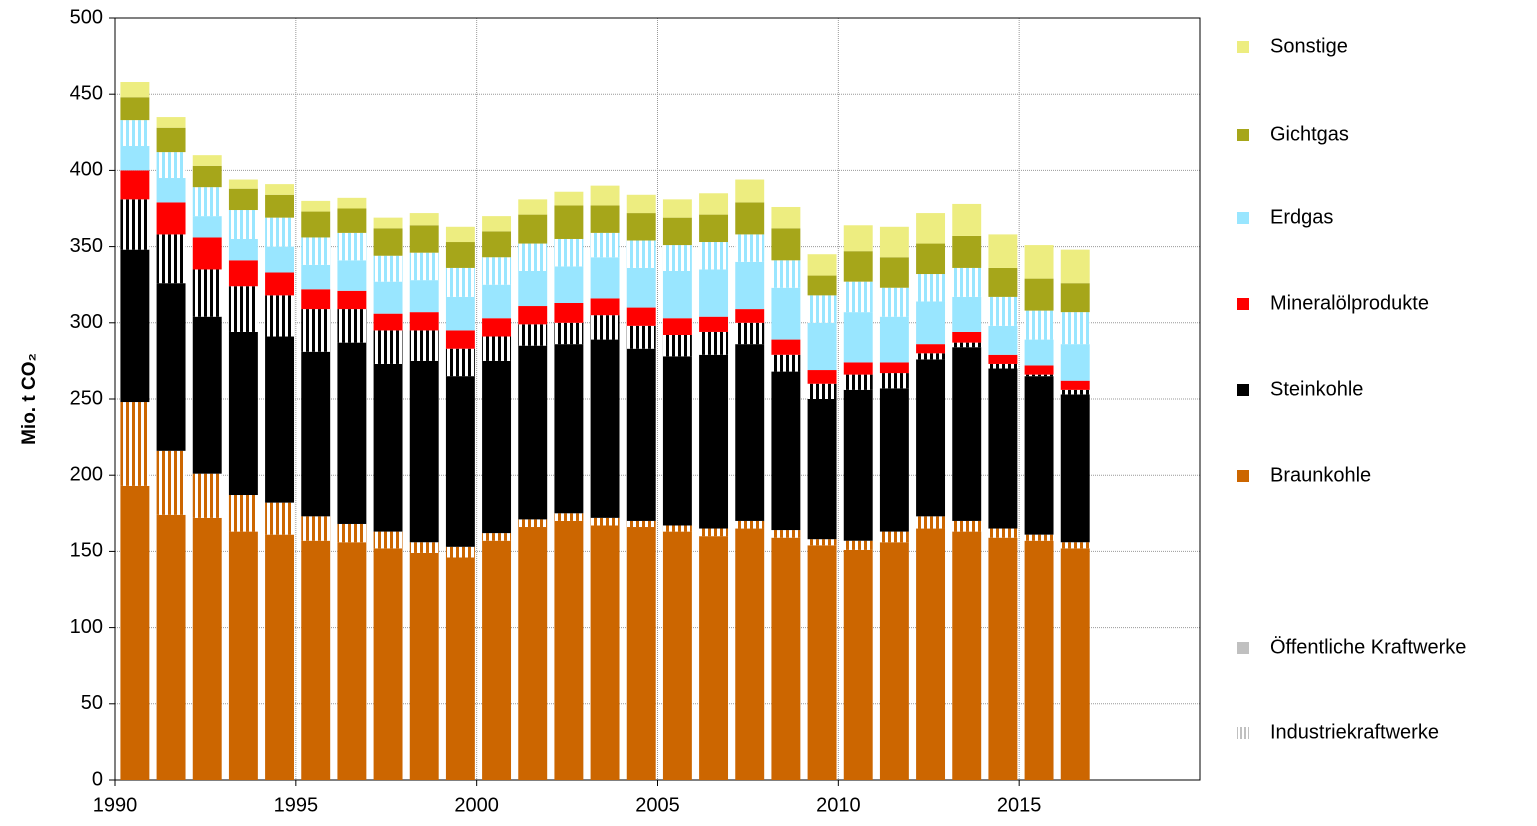 This screenshot has width=1537, height=826. Describe the element at coordinates (86, 322) in the screenshot. I see `y-tick-label: 300` at that location.